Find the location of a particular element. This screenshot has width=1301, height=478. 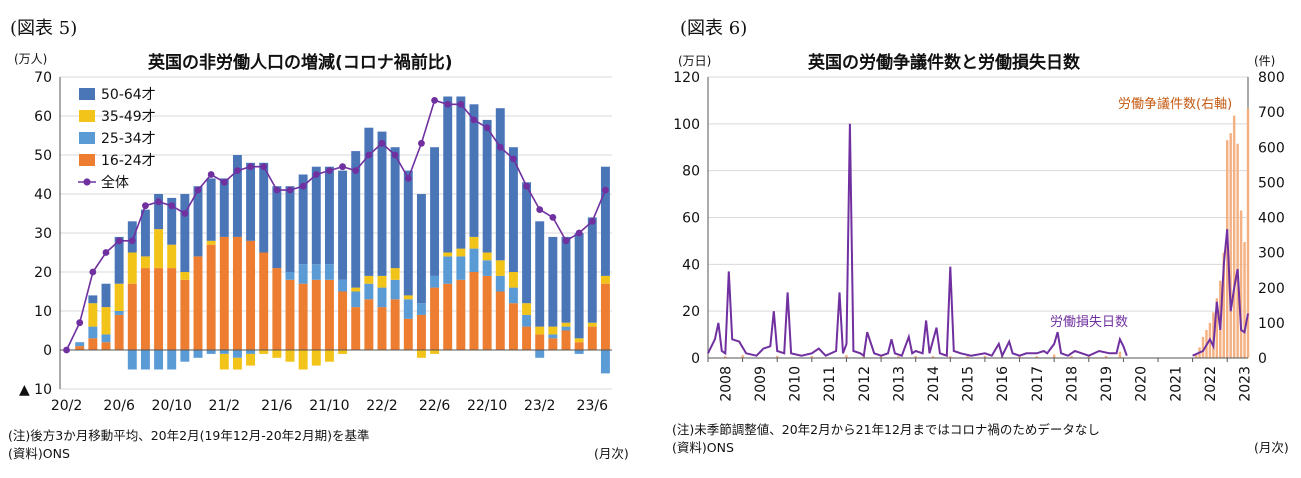

right-y-right-tick-label: 600 is located at coordinates (1271, 148).